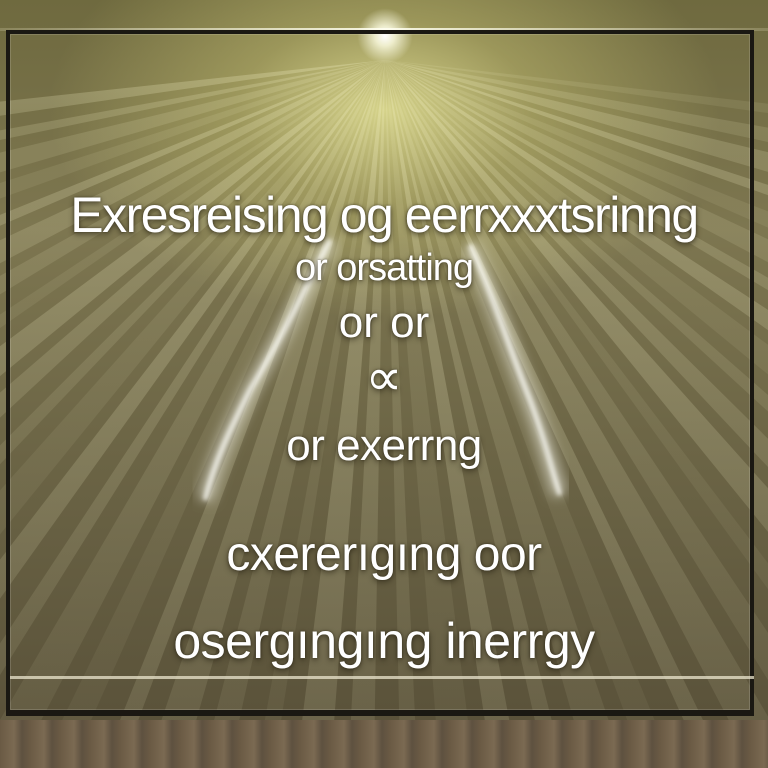  Describe the element at coordinates (385, 36) in the screenshot. I see `light-source` at that location.